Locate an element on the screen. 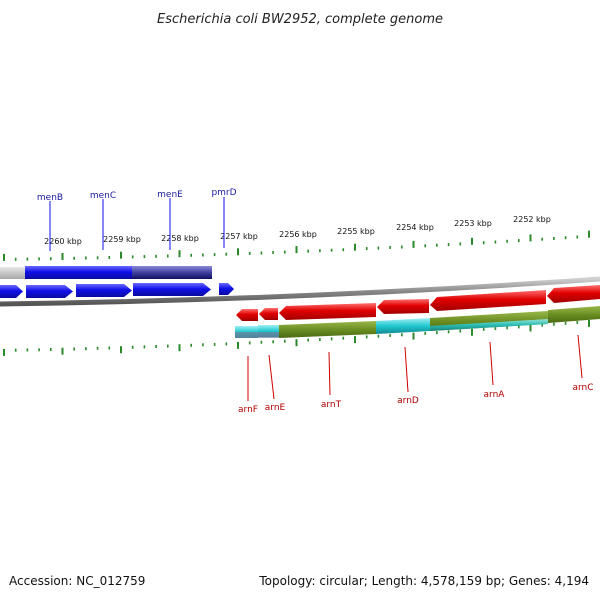 Image resolution: width=600 pixels, height=600 pixels. gene-label-menC: menC is located at coordinates (103, 196).